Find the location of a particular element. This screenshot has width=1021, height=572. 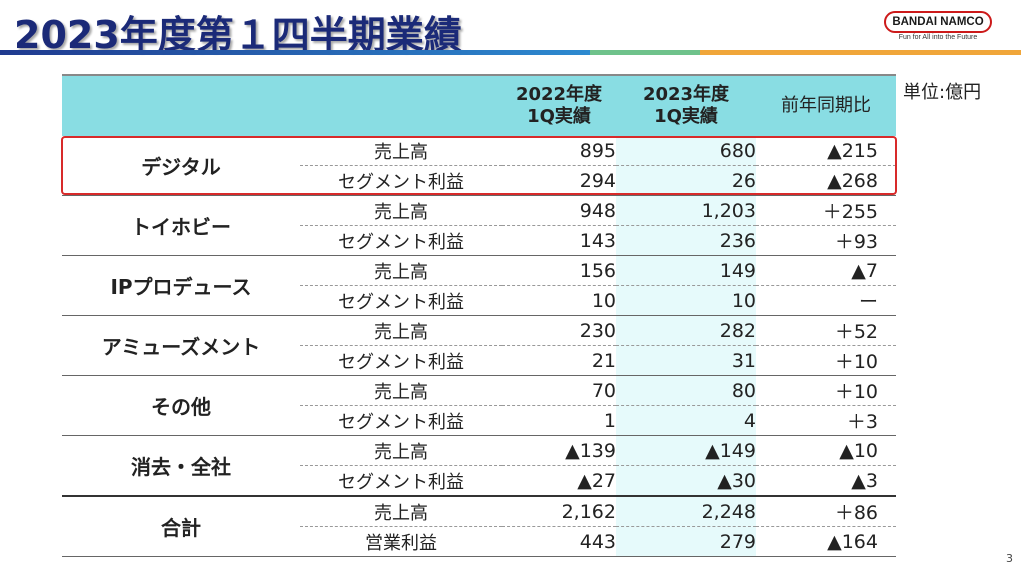

segment-name: IPプロデュース is located at coordinates (181, 285).